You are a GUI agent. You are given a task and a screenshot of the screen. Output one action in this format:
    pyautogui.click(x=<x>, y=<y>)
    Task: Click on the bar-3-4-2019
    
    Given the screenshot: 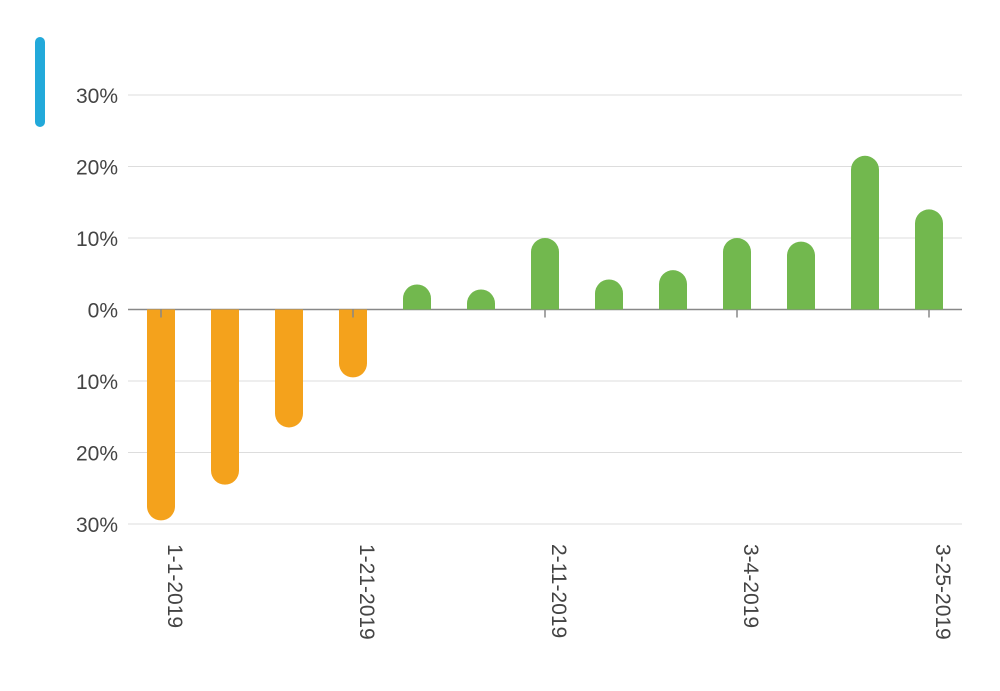 What is the action you would take?
    pyautogui.click(x=737, y=274)
    